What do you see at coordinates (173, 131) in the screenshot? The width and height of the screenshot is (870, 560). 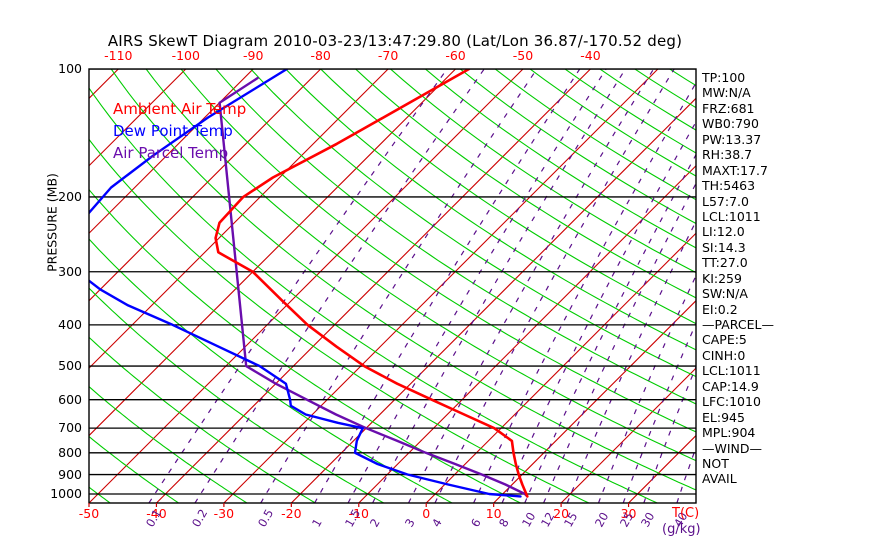 I see `legend-dew-point-temp: Dew Point Temp` at bounding box center [173, 131].